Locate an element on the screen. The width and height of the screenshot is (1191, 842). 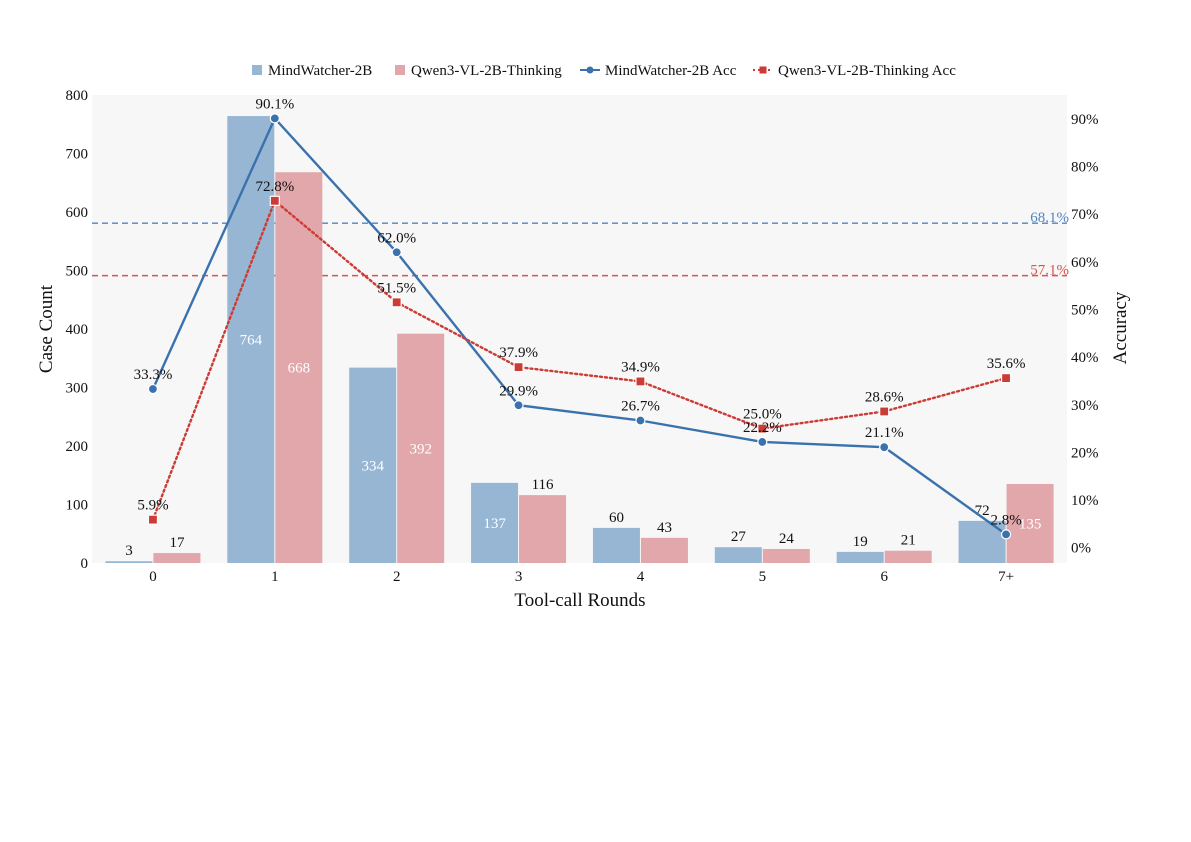
bar-label-qwen-2: 392 is located at coordinates (420, 449).